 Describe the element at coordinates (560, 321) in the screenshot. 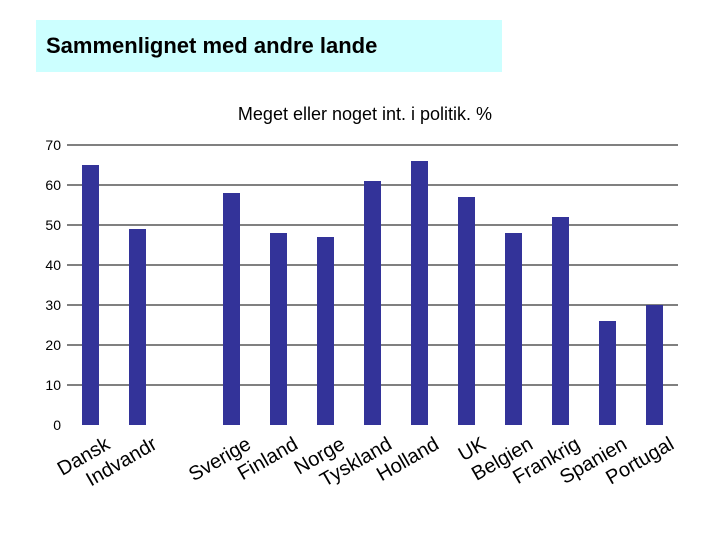

I see `bar-frankrig` at that location.